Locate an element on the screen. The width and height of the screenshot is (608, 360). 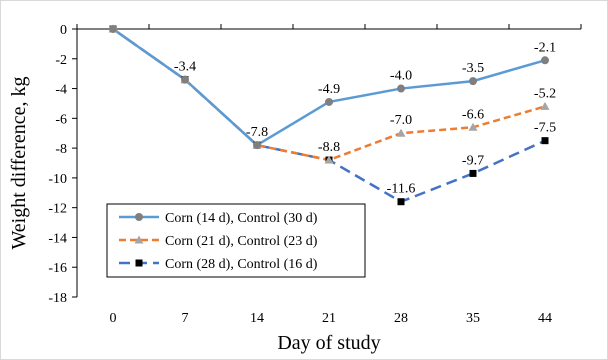
data-label-3: -9.7 is located at coordinates (473, 160).